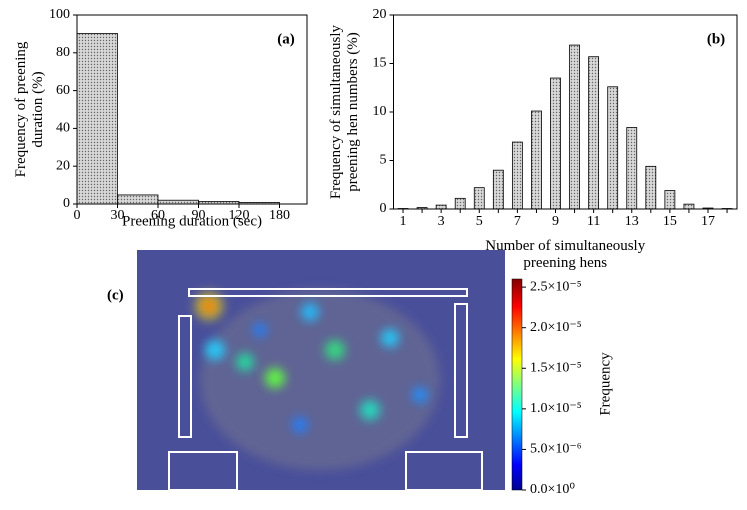 Image resolution: width=747 pixels, height=510 pixels. What do you see at coordinates (556, 327) in the screenshot?
I see `colorbar-tick-label: 2.0×10⁻⁵` at bounding box center [556, 327].